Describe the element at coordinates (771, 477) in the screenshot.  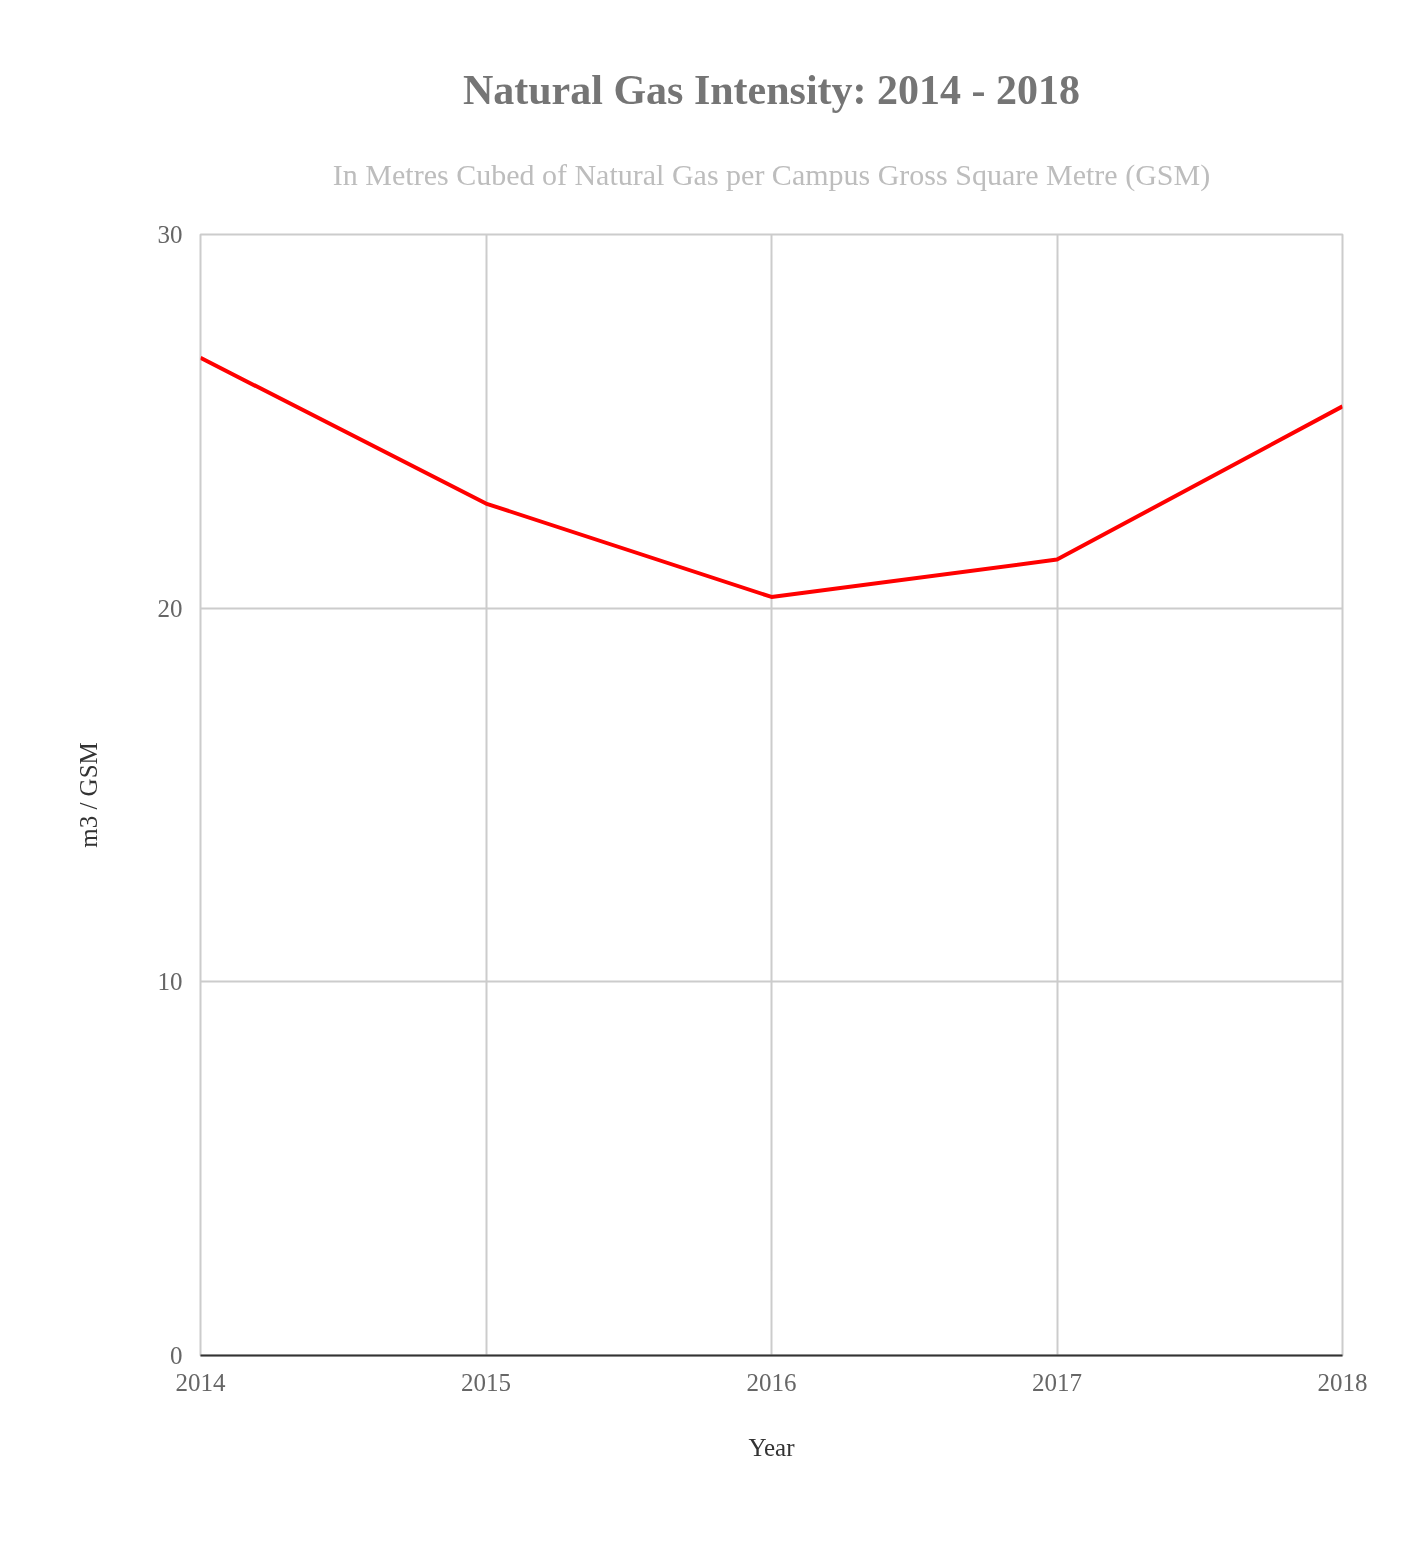
I see `line-series` at that location.